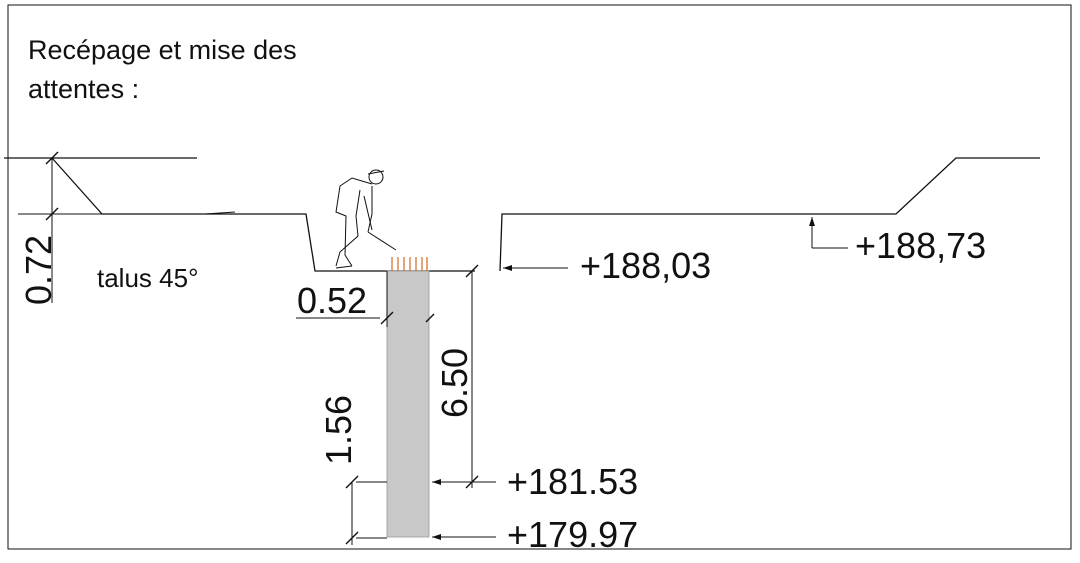  I want to click on level-ground: +188,73, so click(897, 241).